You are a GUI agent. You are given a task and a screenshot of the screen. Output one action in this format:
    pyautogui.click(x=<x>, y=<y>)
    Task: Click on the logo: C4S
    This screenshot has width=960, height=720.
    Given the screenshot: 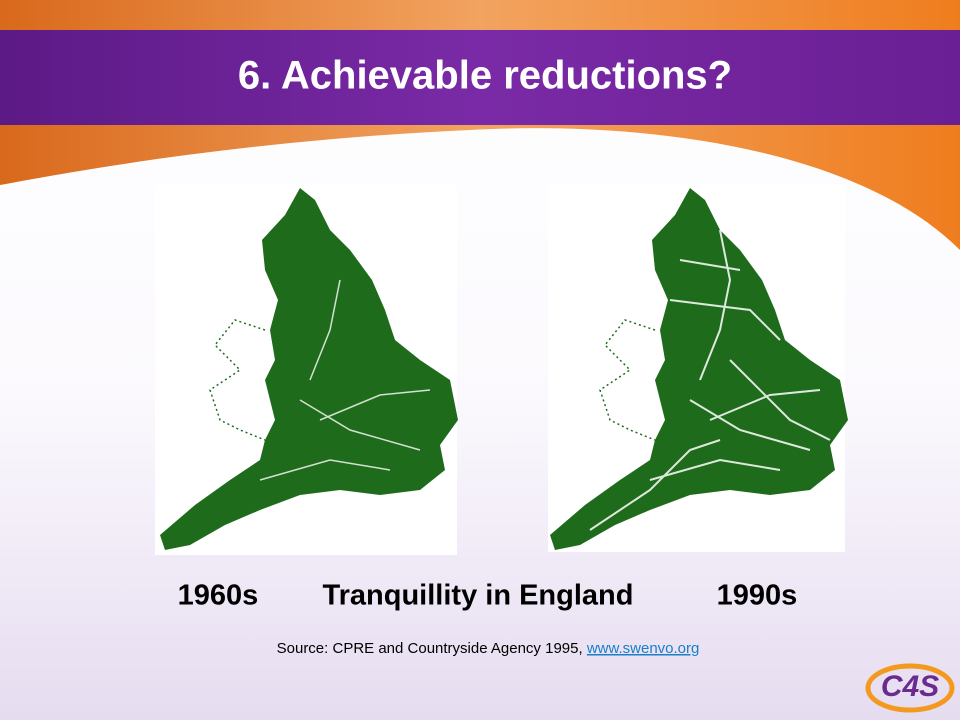 What is the action you would take?
    pyautogui.click(x=910, y=688)
    